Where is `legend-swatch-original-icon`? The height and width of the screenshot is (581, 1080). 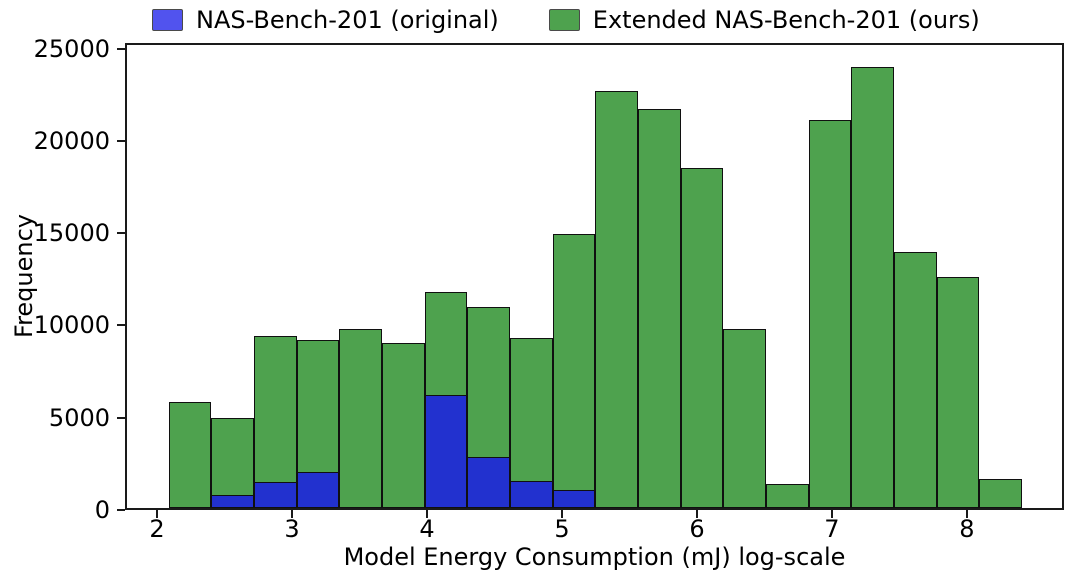
legend-swatch-original-icon is located at coordinates (167, 20).